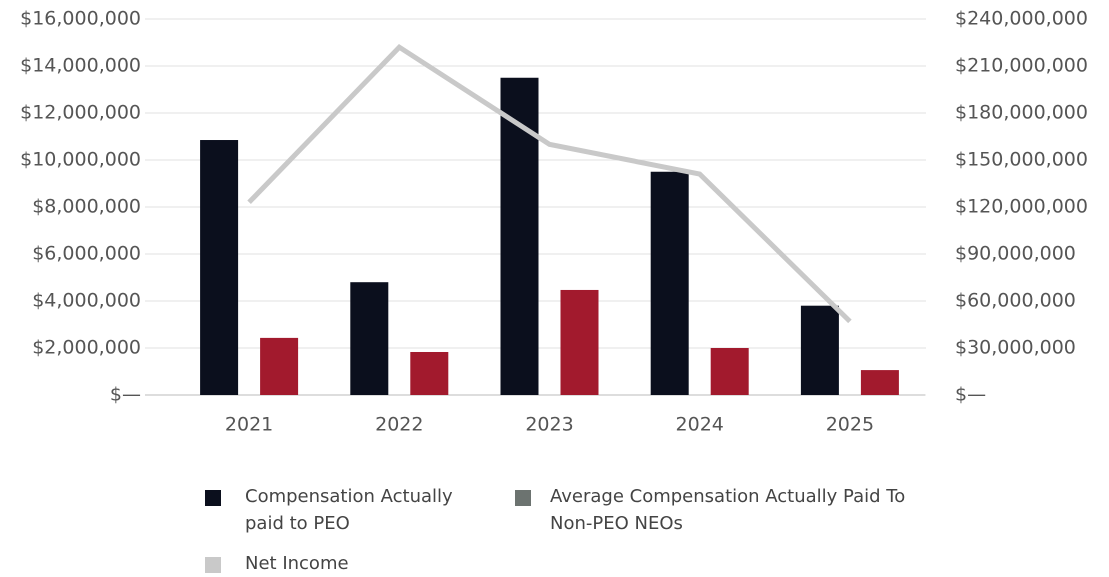  Describe the element at coordinates (1021, 19) in the screenshot. I see `y2-tick-label: $240,000,000` at that location.